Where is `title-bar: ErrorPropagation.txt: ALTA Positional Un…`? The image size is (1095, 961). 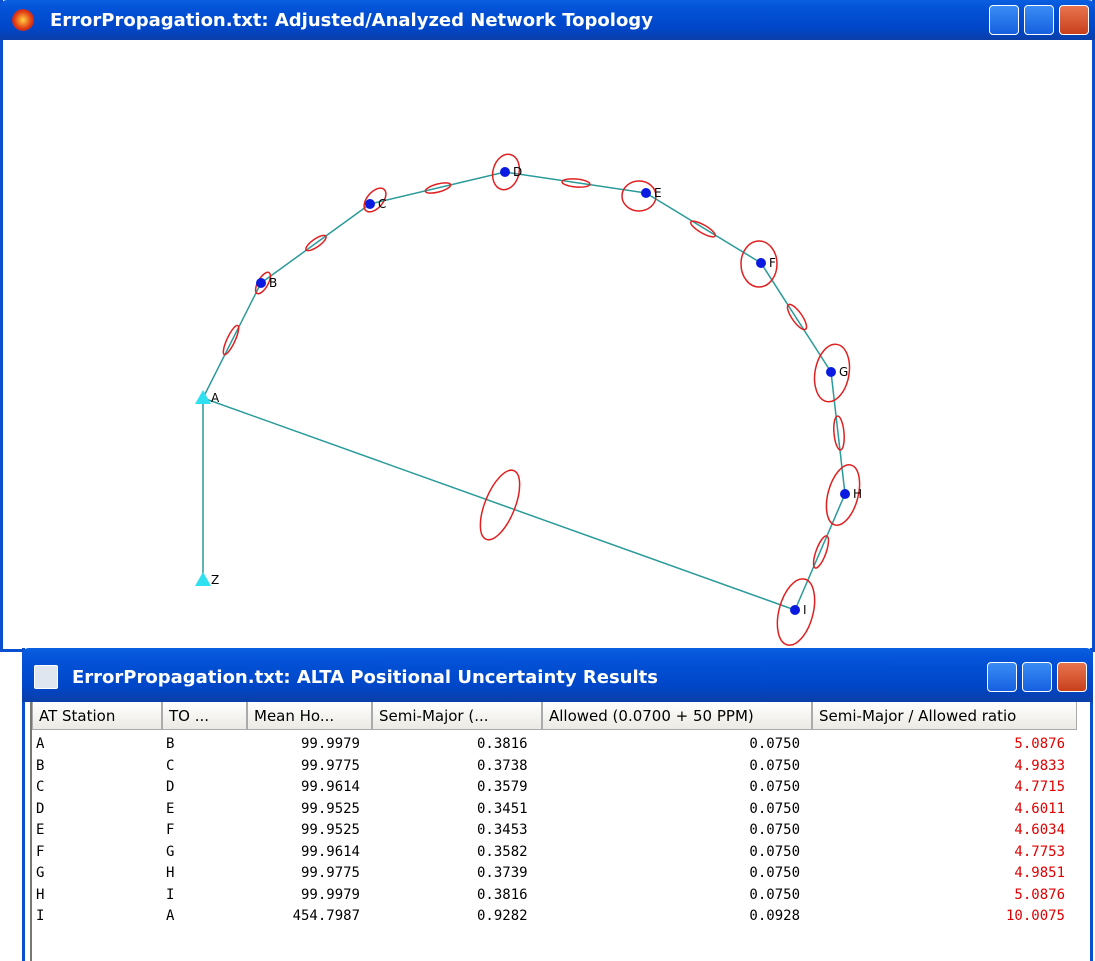
title-bar: ErrorPropagation.txt: ALTA Positional Un… is located at coordinates (557, 675).